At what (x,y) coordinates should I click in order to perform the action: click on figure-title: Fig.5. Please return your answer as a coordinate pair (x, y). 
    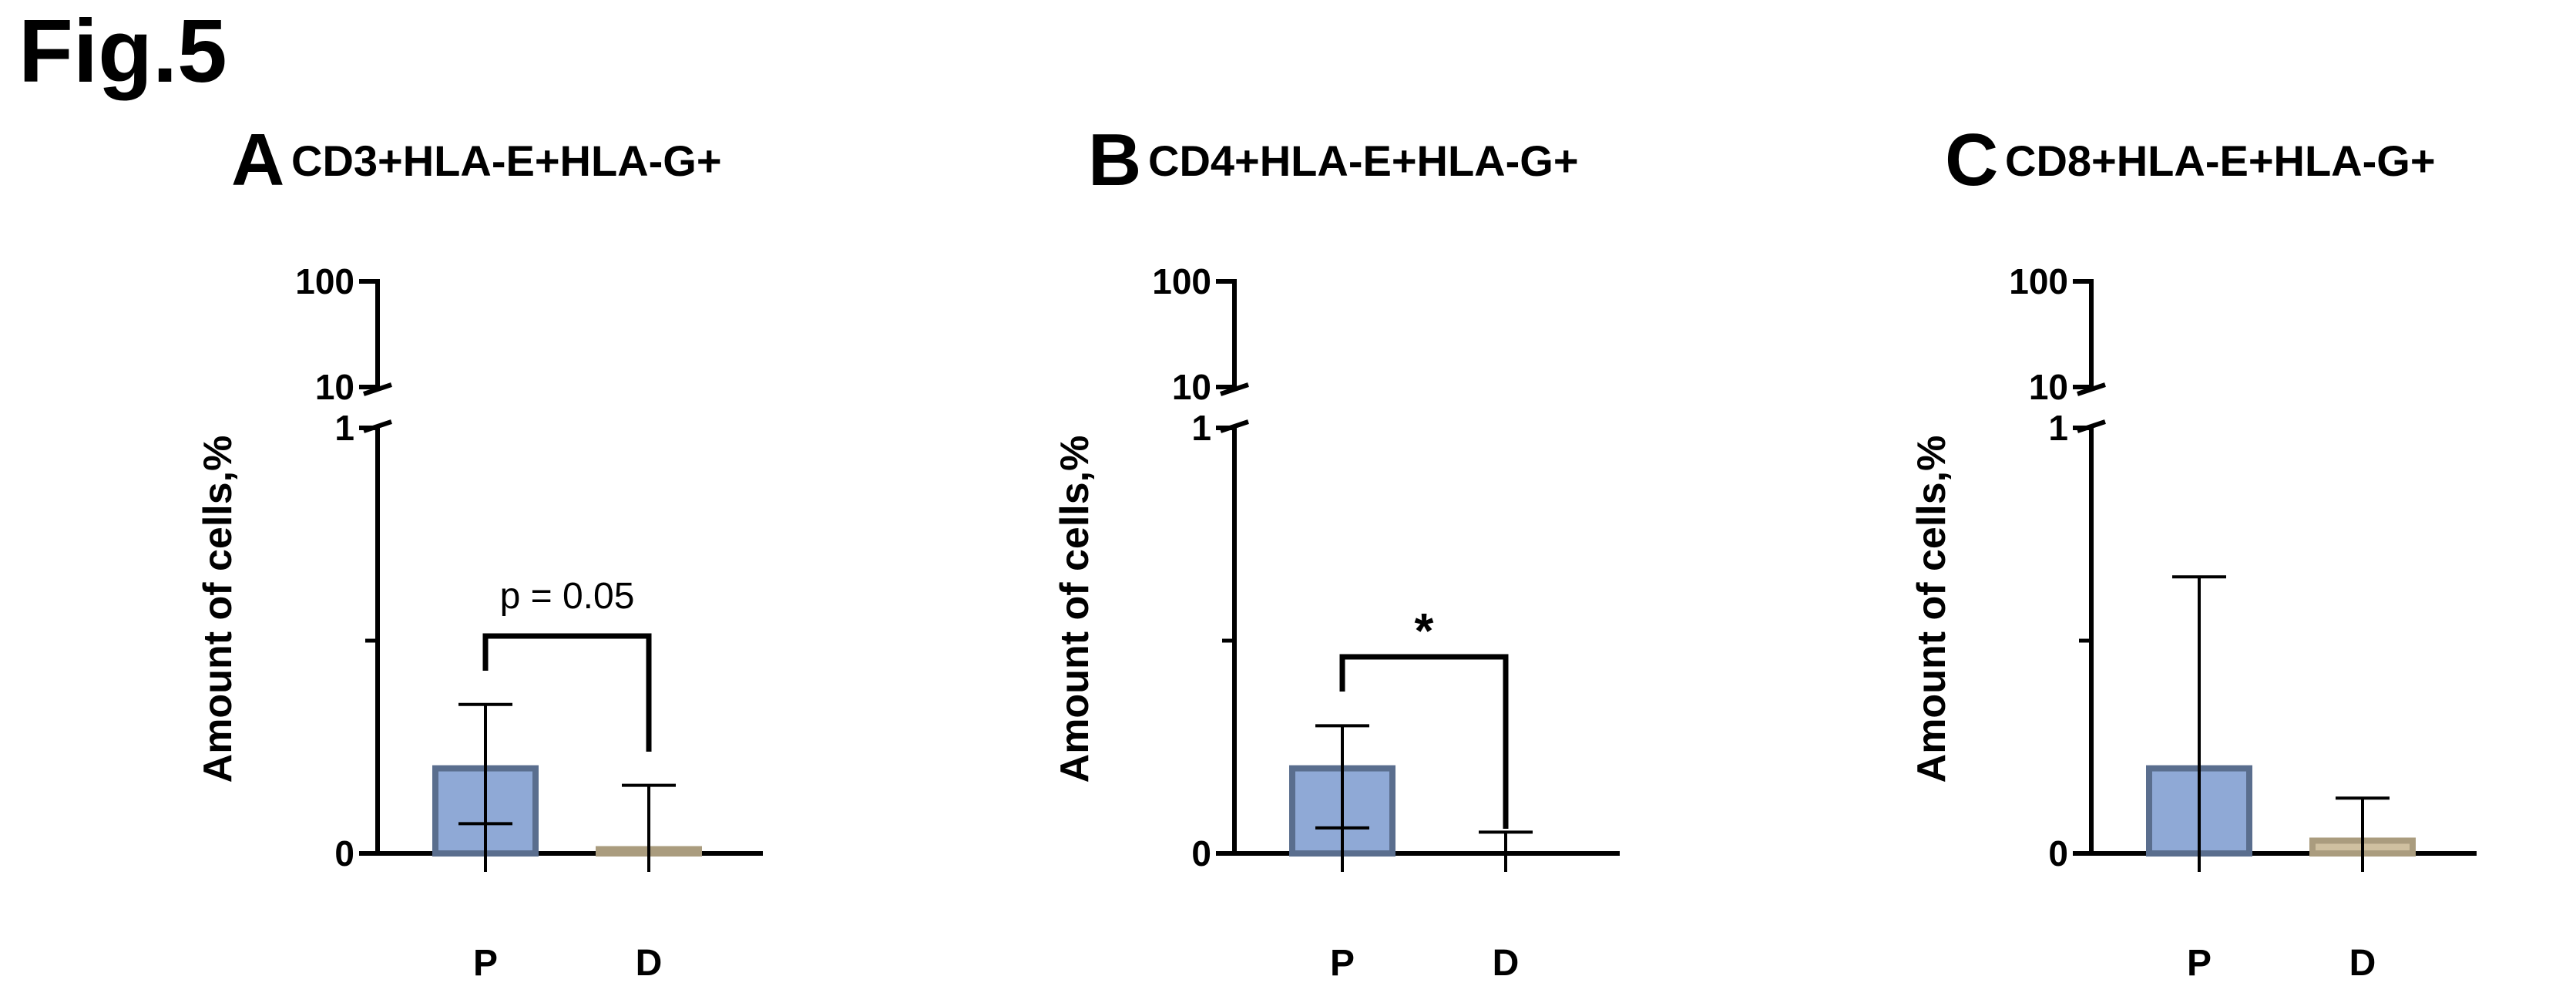
    Looking at the image, I should click on (122, 51).